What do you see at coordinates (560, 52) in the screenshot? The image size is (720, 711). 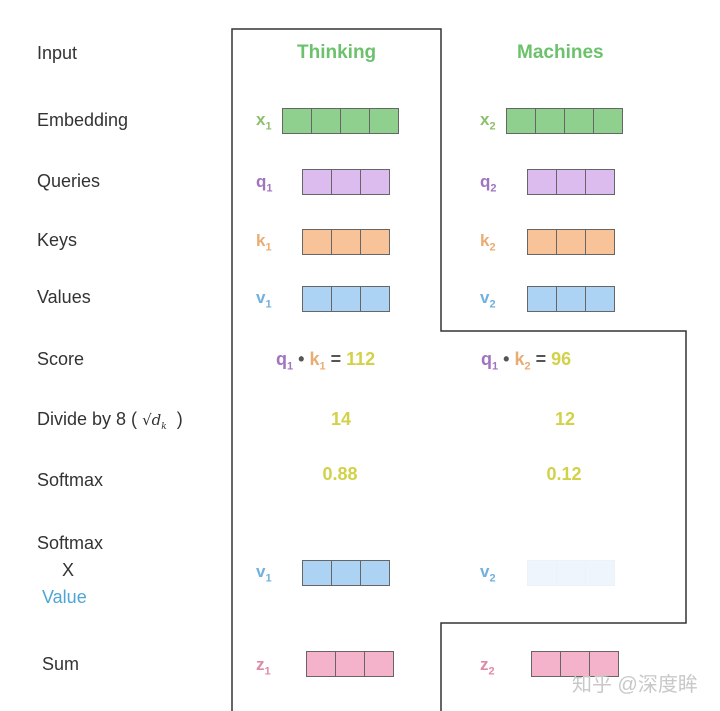 I see `word-machines: Machines` at bounding box center [560, 52].